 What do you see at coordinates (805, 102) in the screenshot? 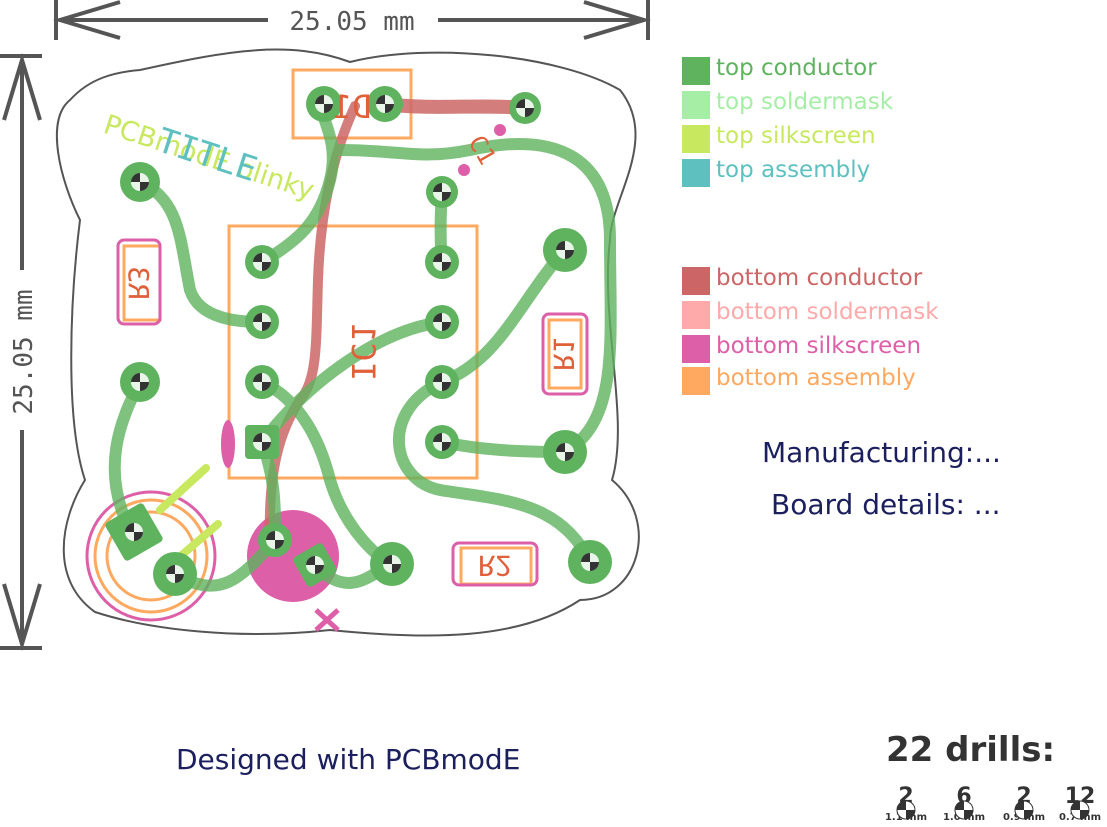
I see `legend-label: top soldermask` at bounding box center [805, 102].